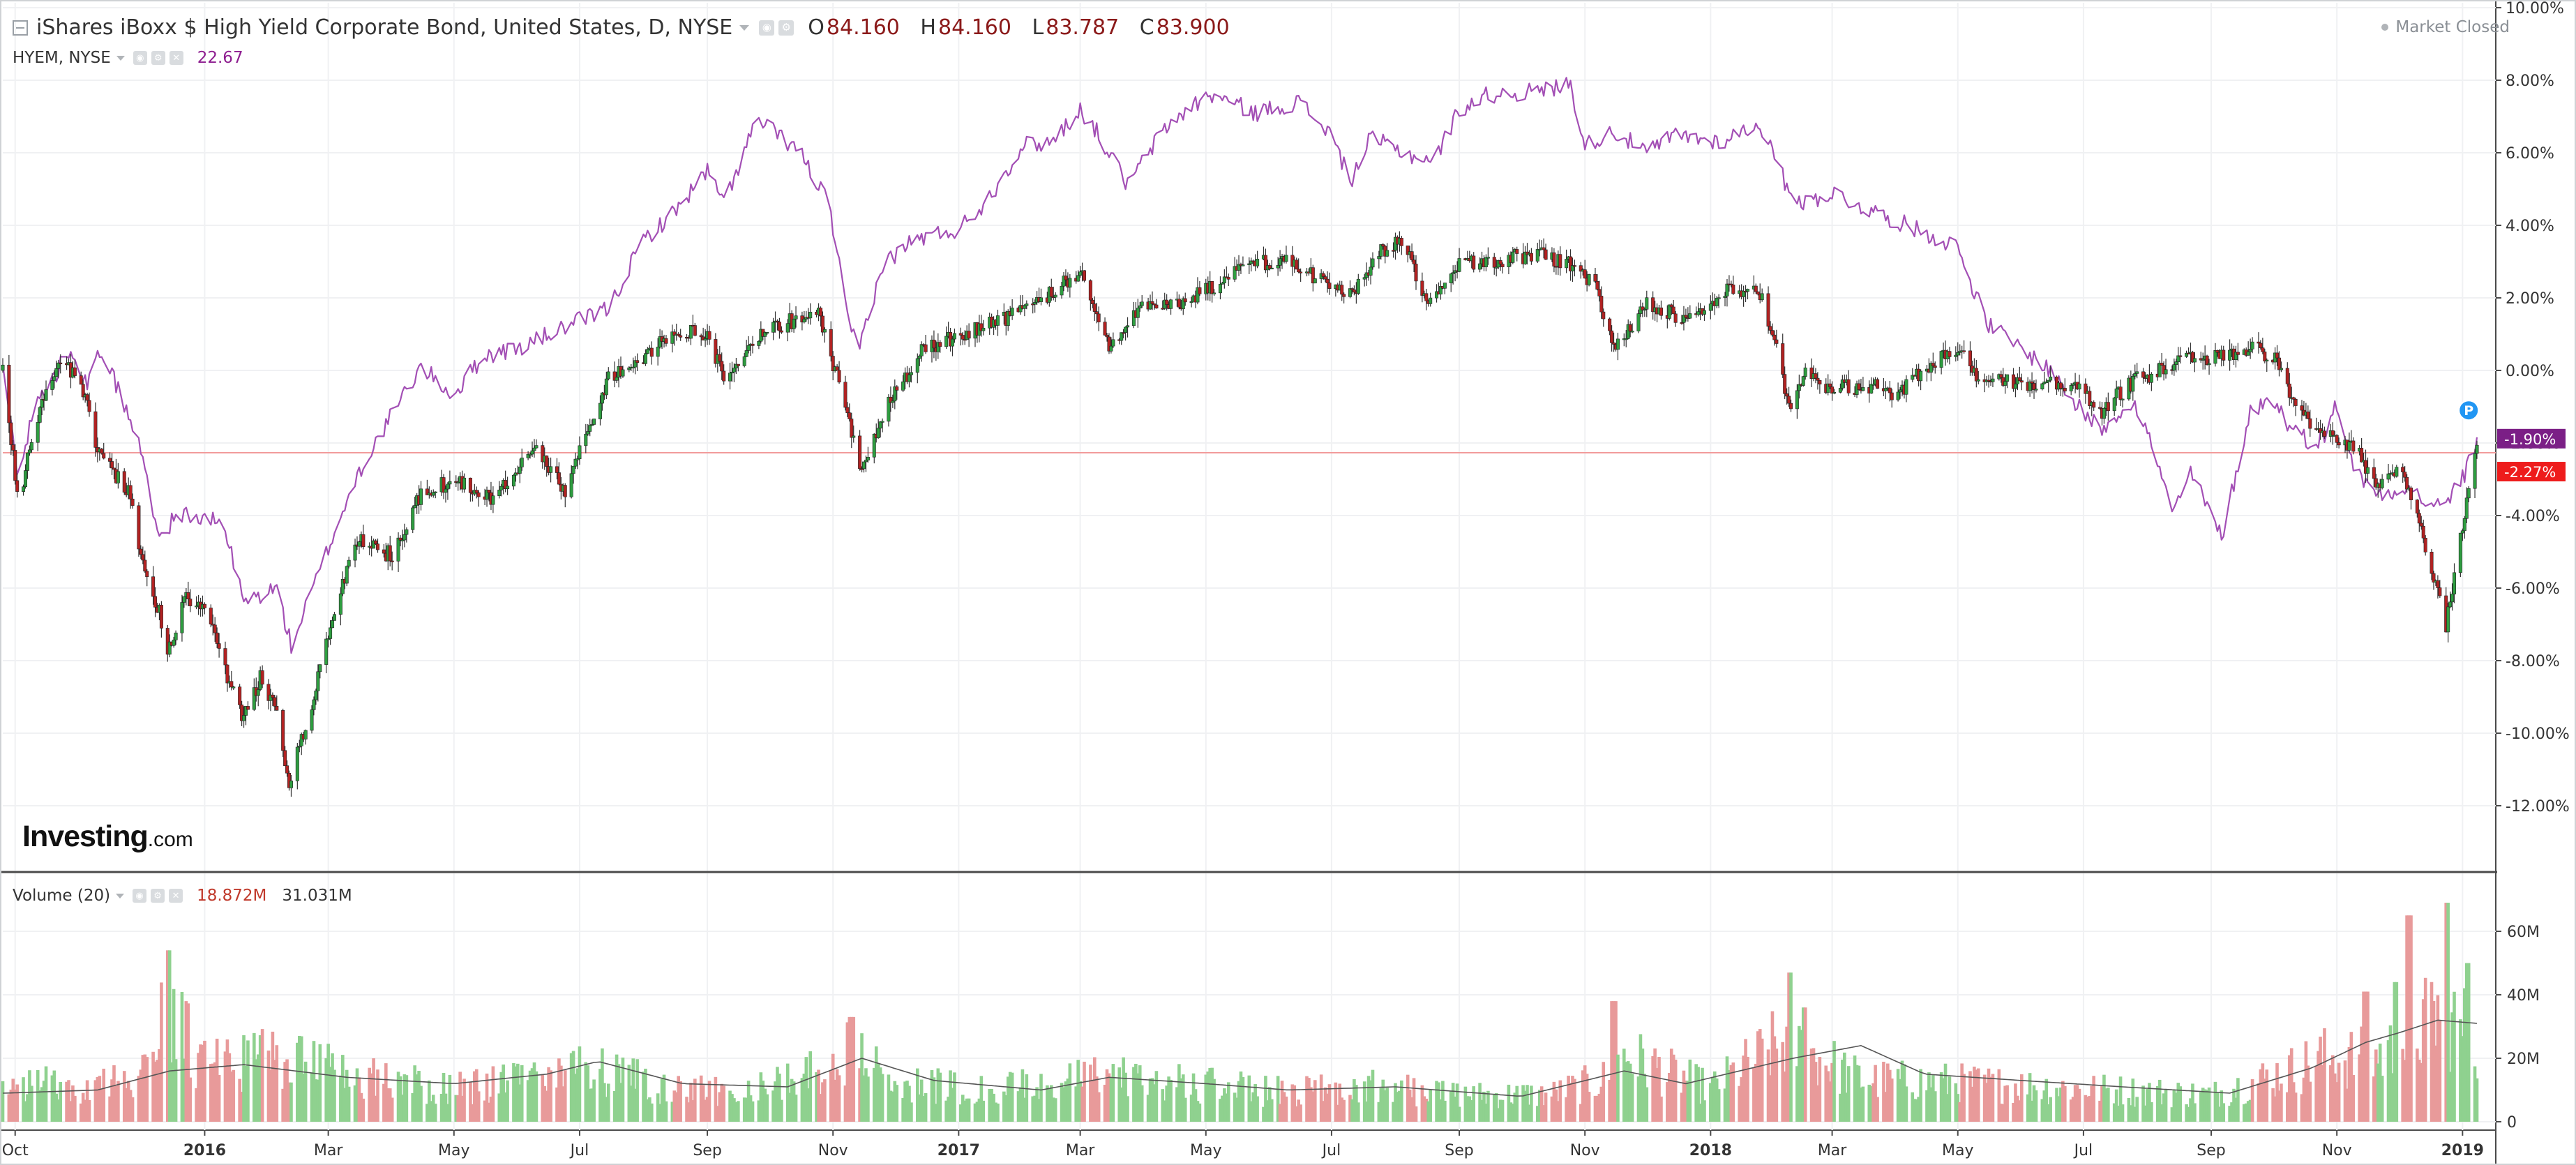  I want to click on collapse-icon, so click(20, 28).